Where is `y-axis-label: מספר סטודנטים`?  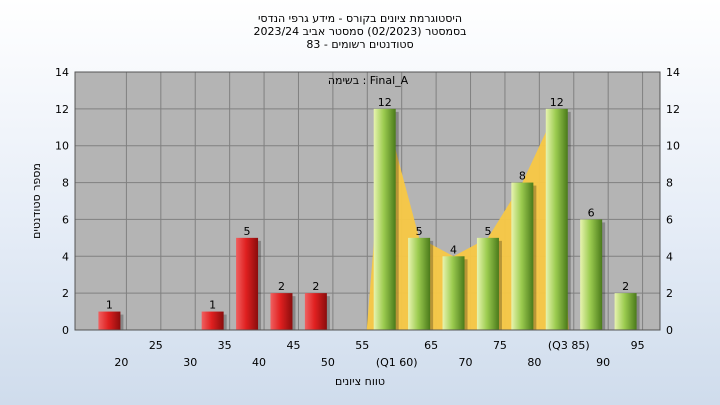 y-axis-label: מספר סטודנטים is located at coordinates (36, 201).